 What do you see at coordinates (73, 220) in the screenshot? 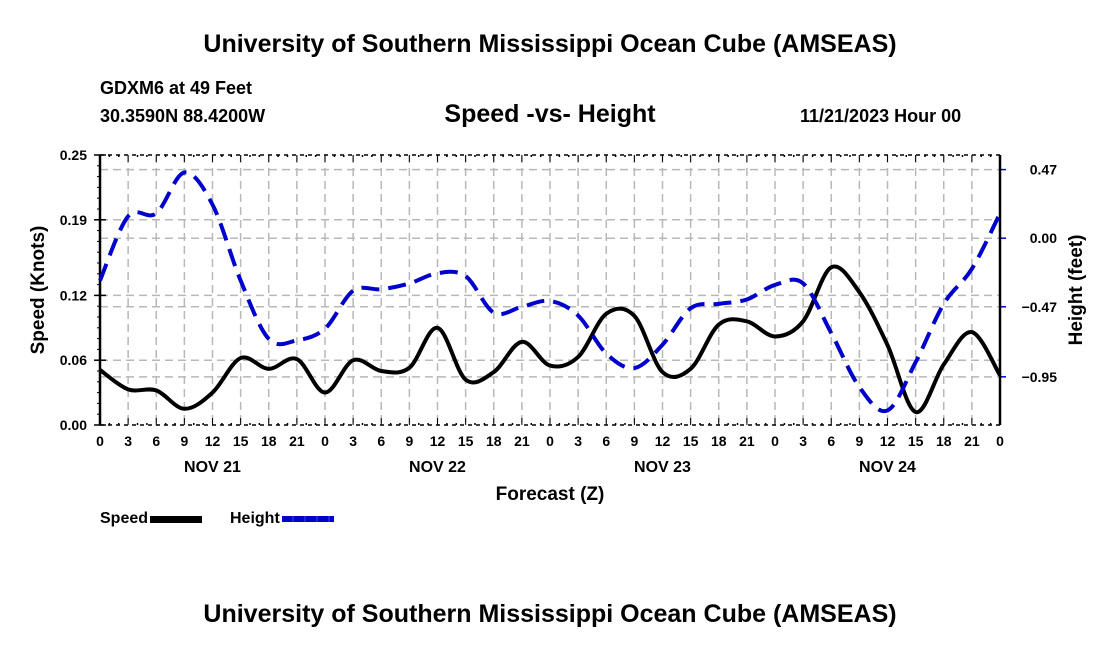
I see `y-tick-label: 0.19` at bounding box center [73, 220].